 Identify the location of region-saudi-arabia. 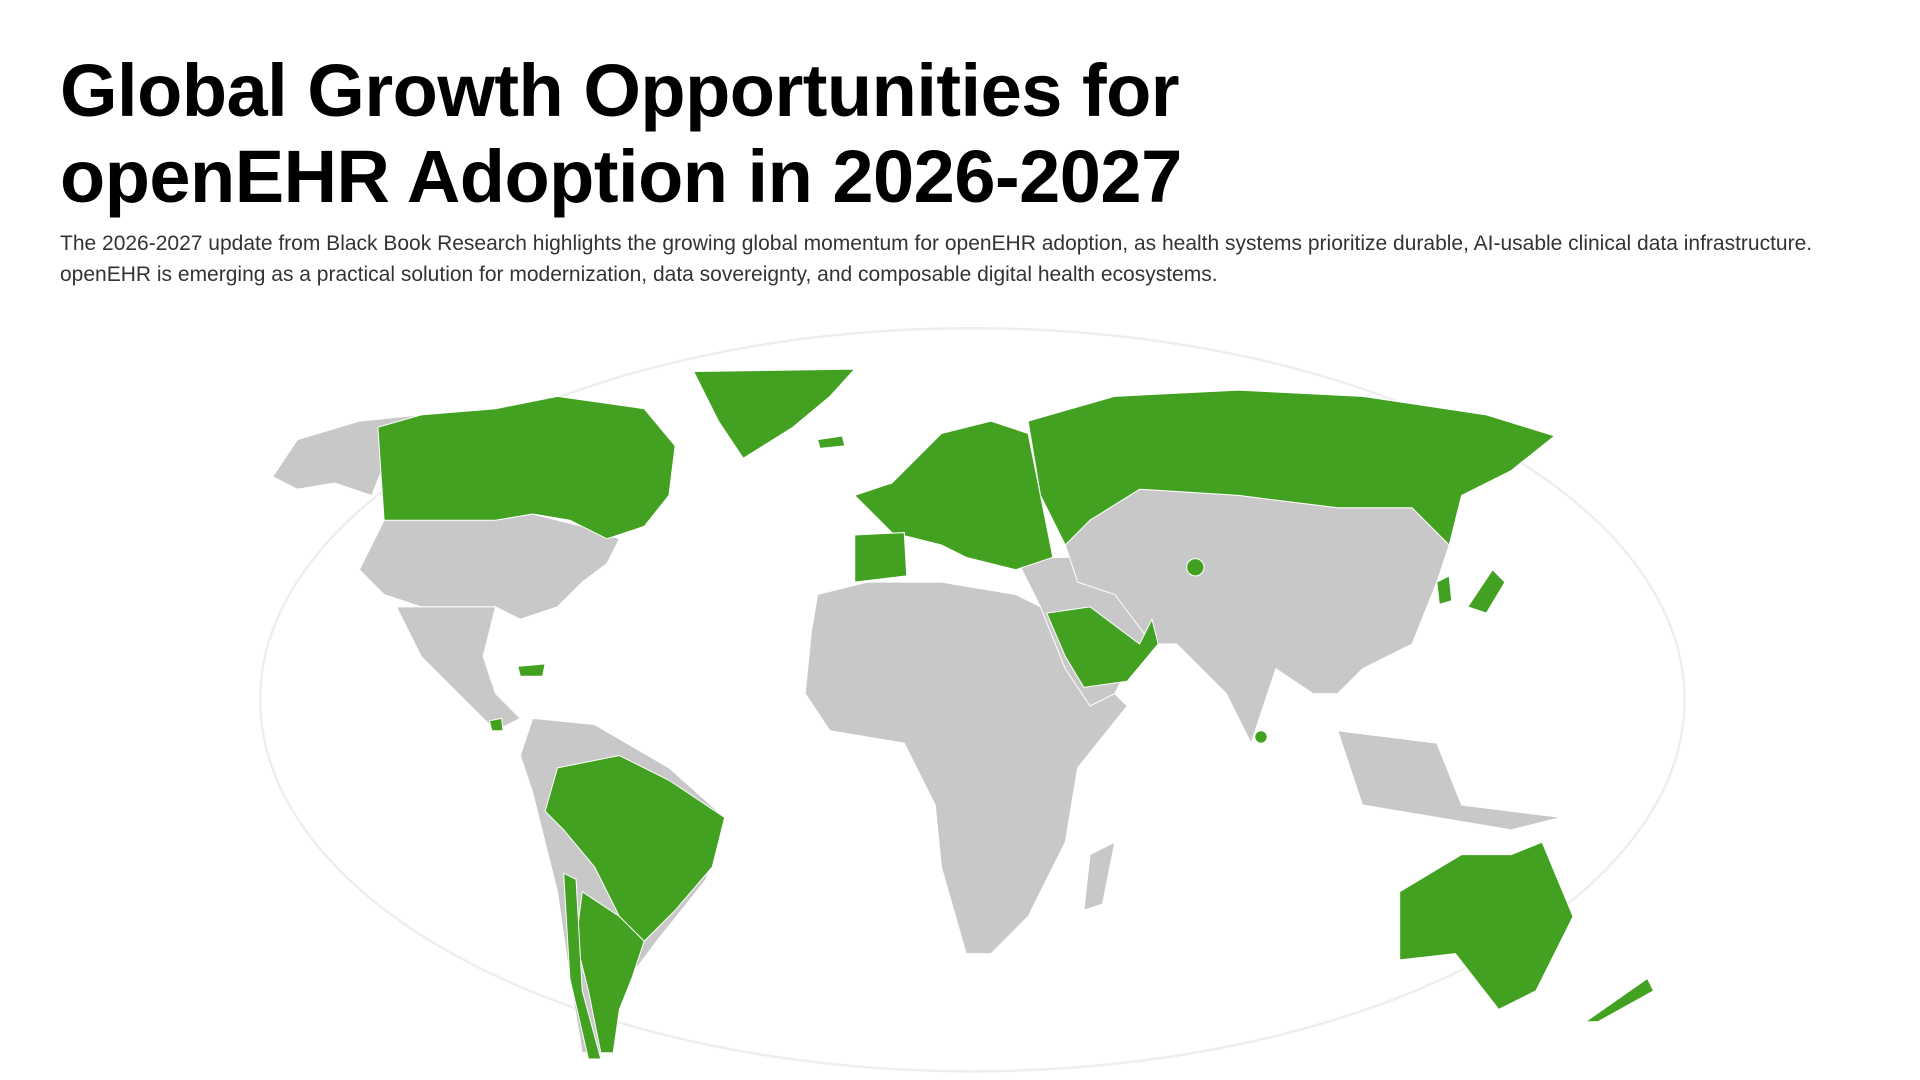
(1102, 647).